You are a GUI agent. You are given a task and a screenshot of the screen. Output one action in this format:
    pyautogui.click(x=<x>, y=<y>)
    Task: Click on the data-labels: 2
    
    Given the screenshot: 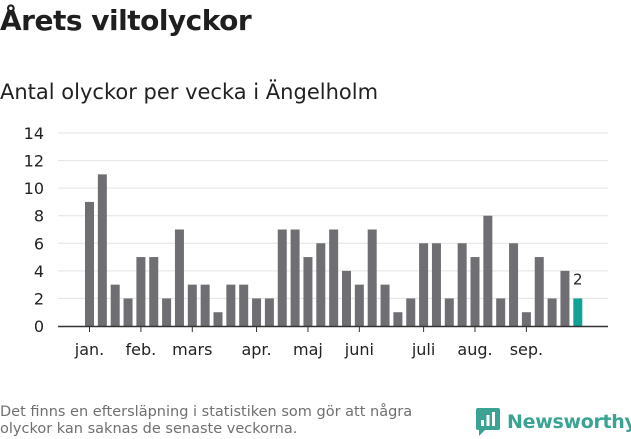 What is the action you would take?
    pyautogui.click(x=578, y=279)
    